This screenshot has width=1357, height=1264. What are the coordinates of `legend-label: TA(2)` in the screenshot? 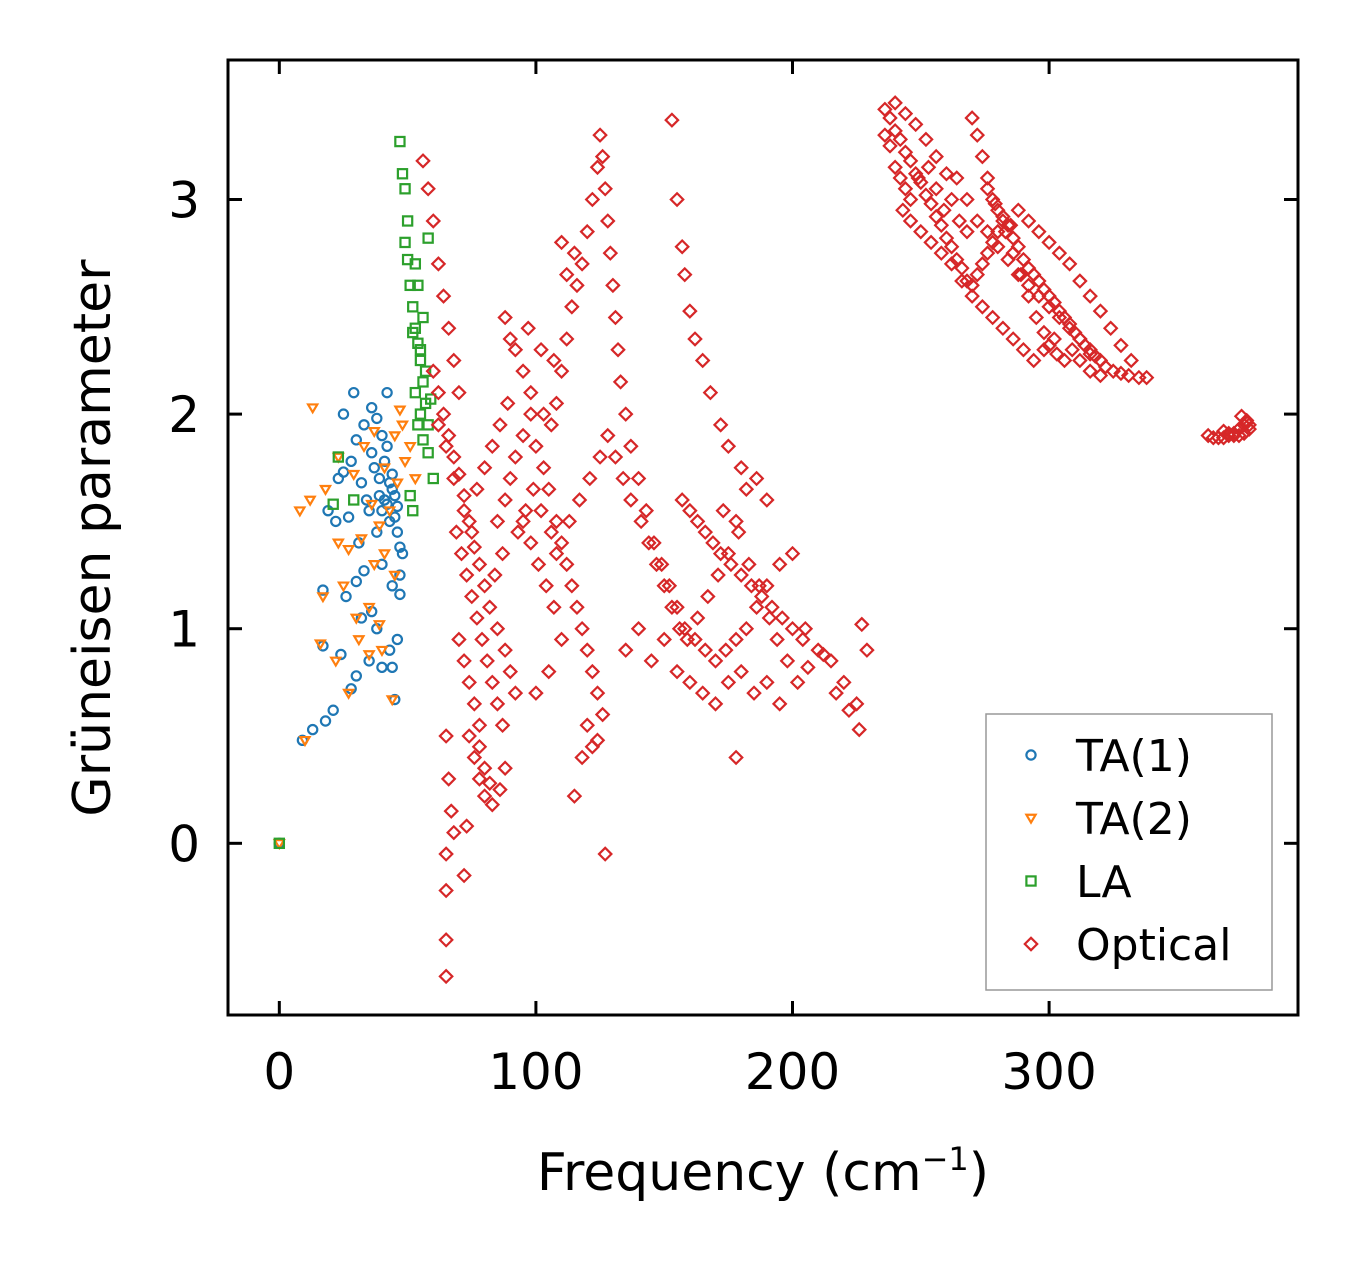 It's located at (1133, 819).